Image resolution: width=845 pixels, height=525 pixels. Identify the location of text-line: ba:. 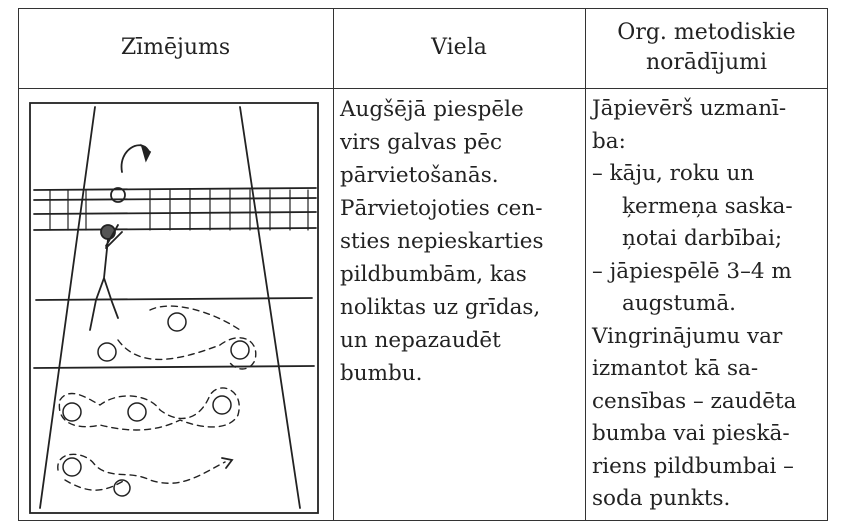
(609, 141).